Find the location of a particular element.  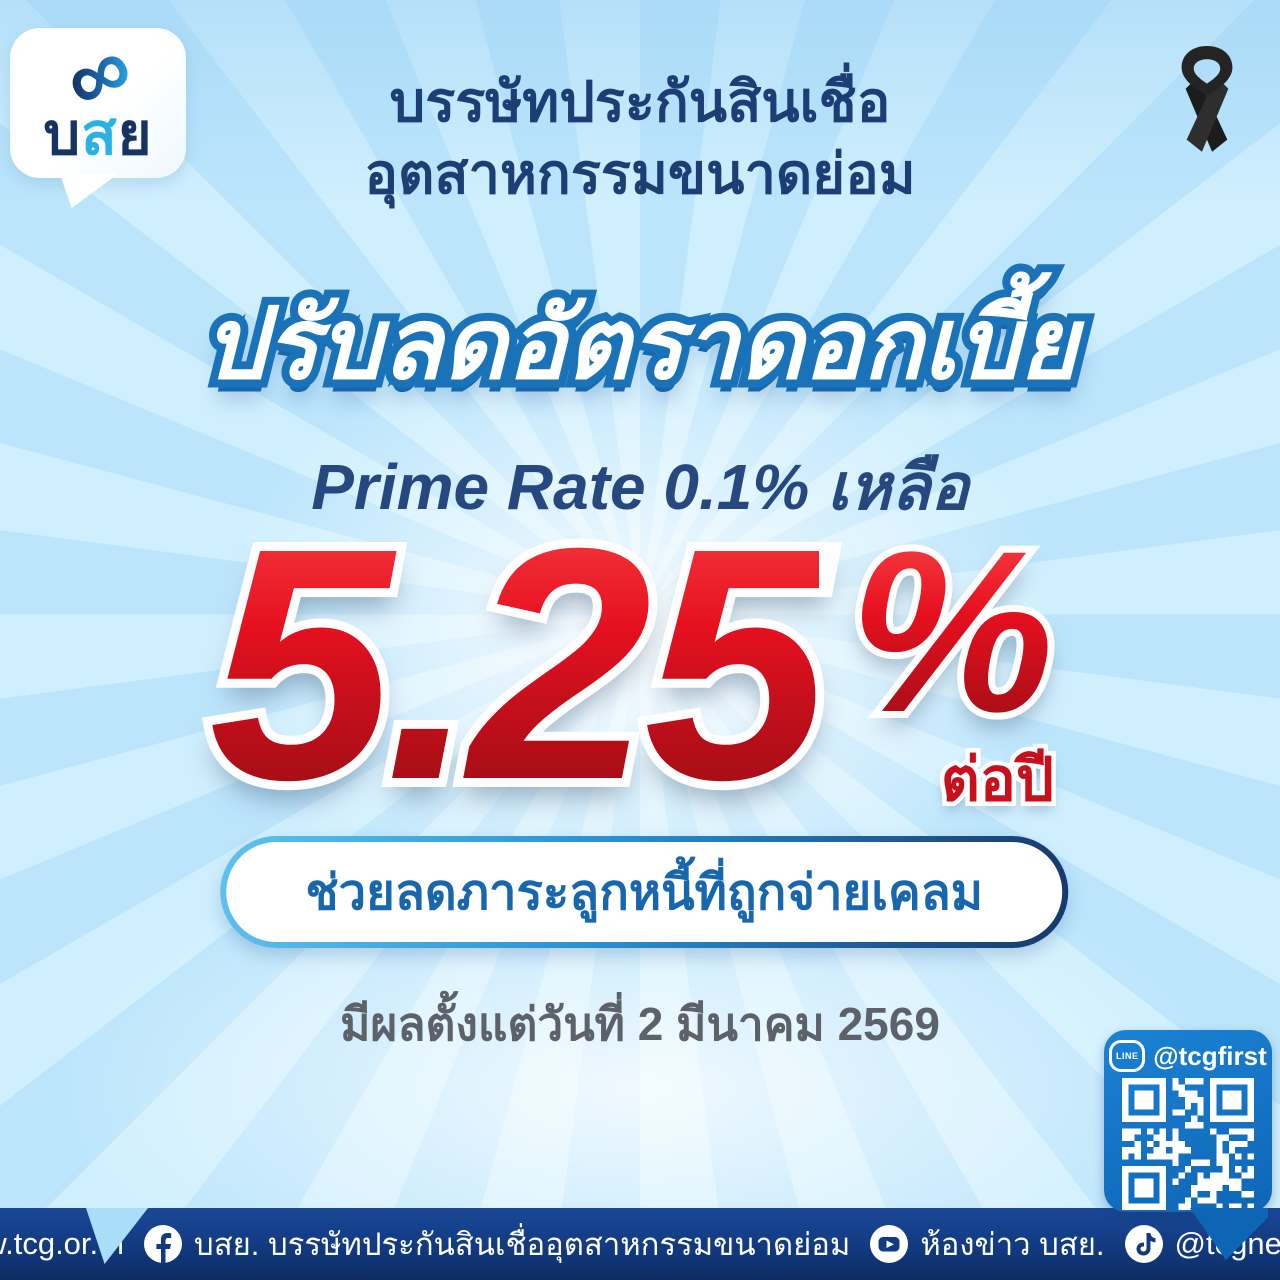

org-name-line1: บรรษัทประกันสินเชื่อ is located at coordinates (640, 101).